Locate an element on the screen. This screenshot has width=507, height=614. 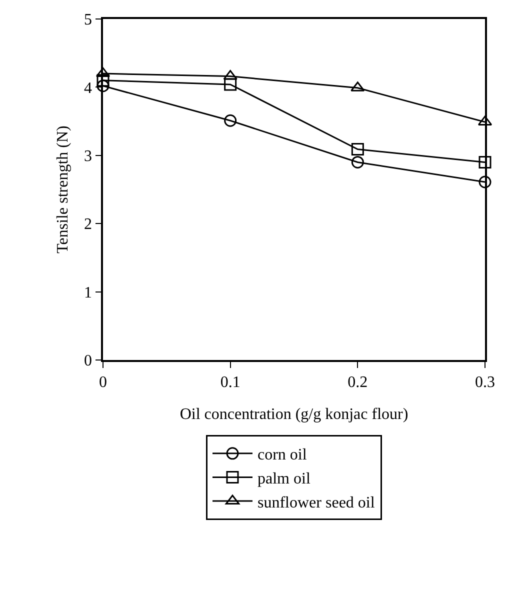
x-tick-label: 0 is located at coordinates (103, 382).